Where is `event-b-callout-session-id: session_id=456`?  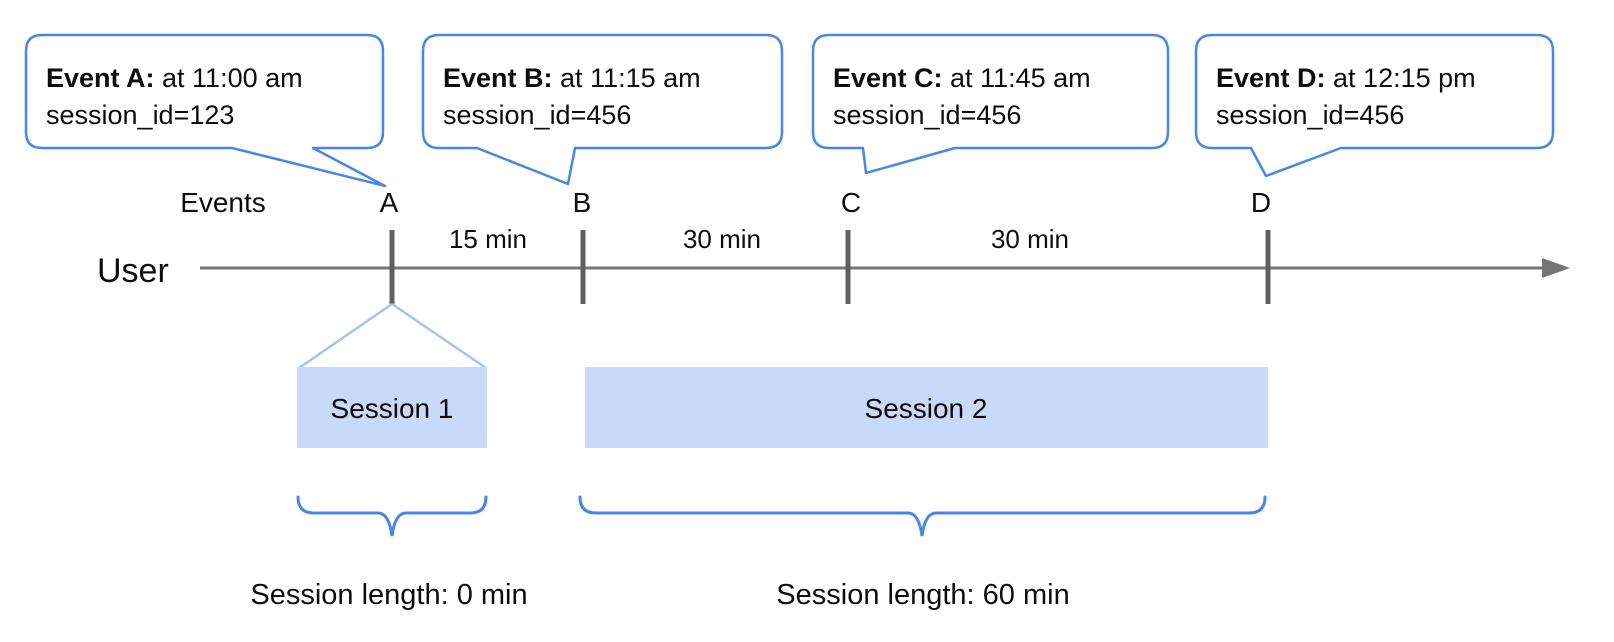
event-b-callout-session-id: session_id=456 is located at coordinates (537, 115).